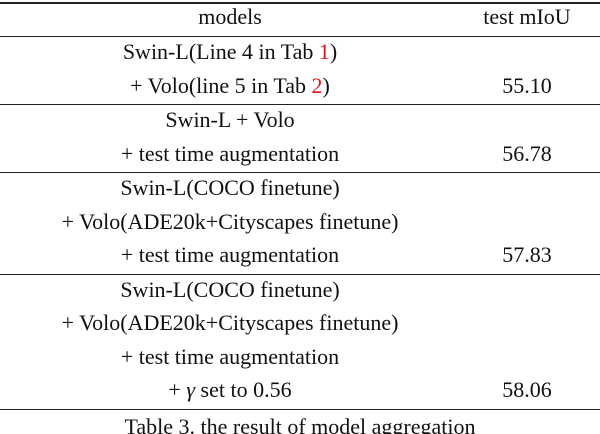 The image size is (600, 434). I want to click on text-segment: Swin-L + Volo, so click(230, 119).